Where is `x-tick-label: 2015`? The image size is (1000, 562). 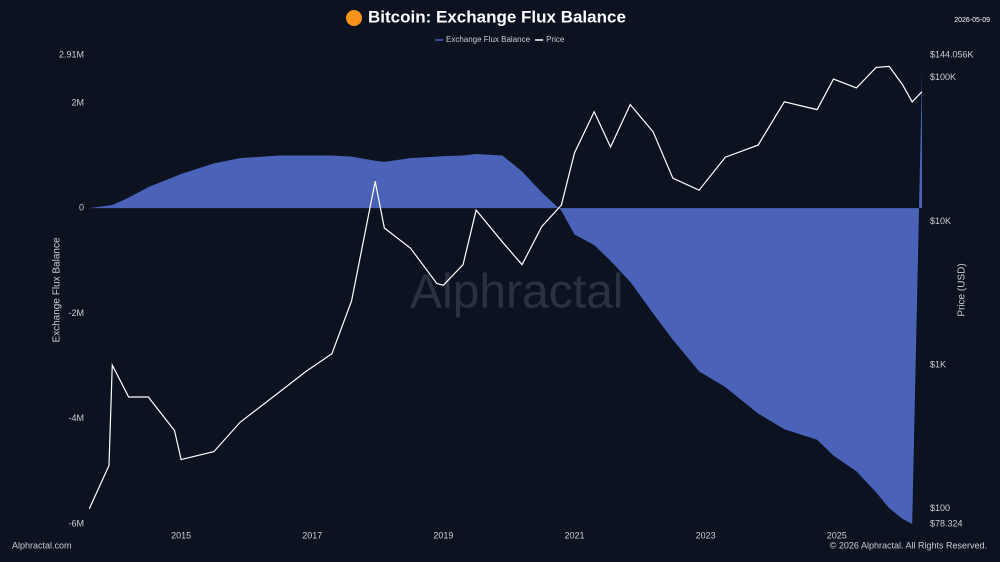 x-tick-label: 2015 is located at coordinates (181, 535).